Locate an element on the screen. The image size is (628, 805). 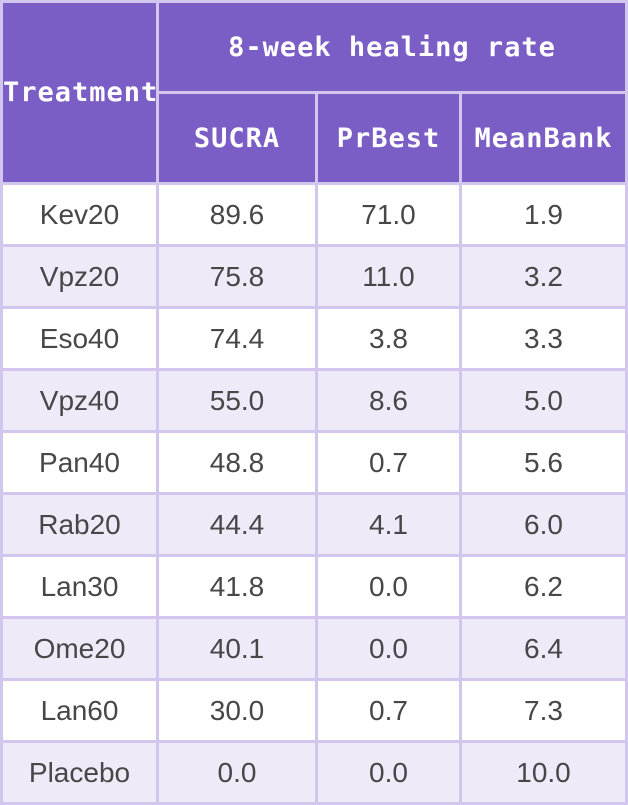
prbest-cell: 71.0 is located at coordinates (388, 214).